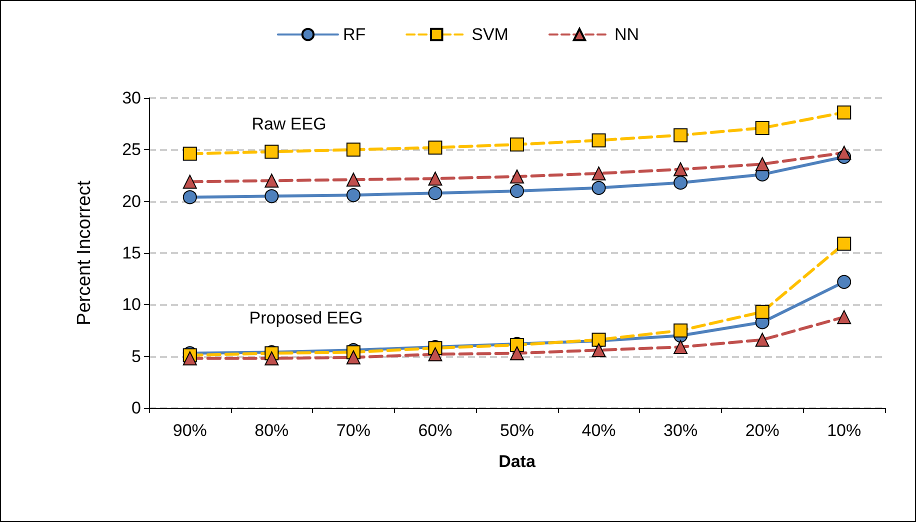 Image resolution: width=916 pixels, height=522 pixels. I want to click on x-tick-label: 10%, so click(844, 430).